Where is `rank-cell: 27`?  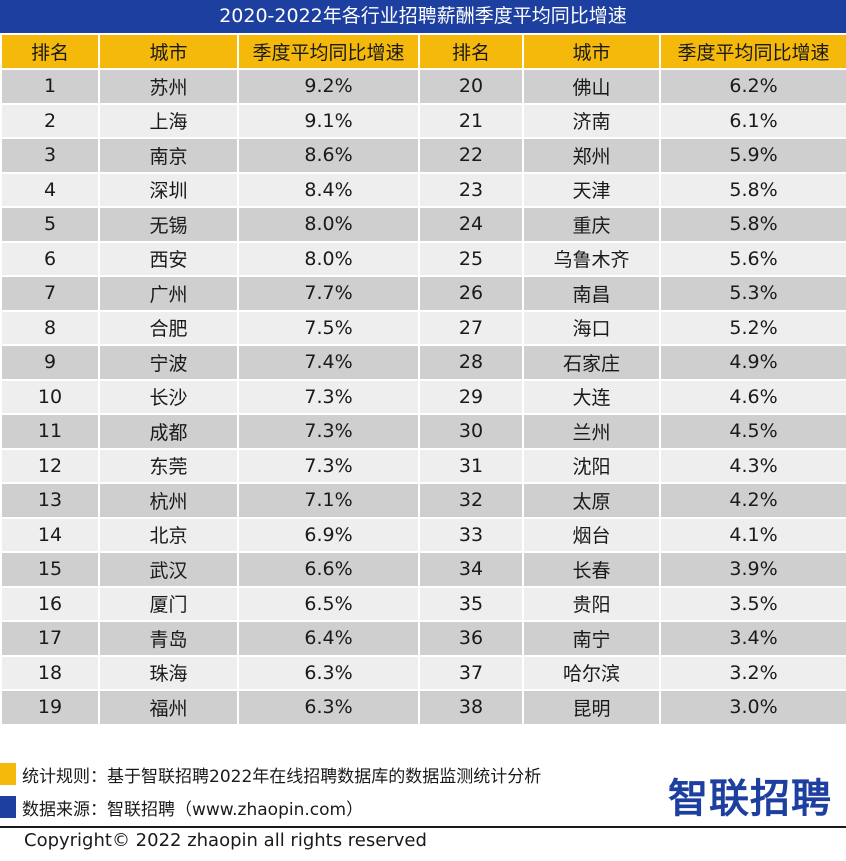
rank-cell: 27 is located at coordinates (471, 327).